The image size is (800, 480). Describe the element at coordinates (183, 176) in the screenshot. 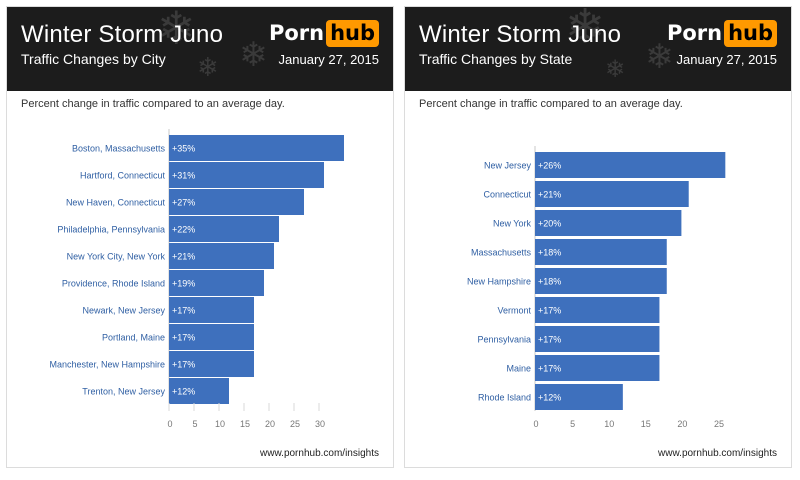

I see `data-label: +31%` at that location.